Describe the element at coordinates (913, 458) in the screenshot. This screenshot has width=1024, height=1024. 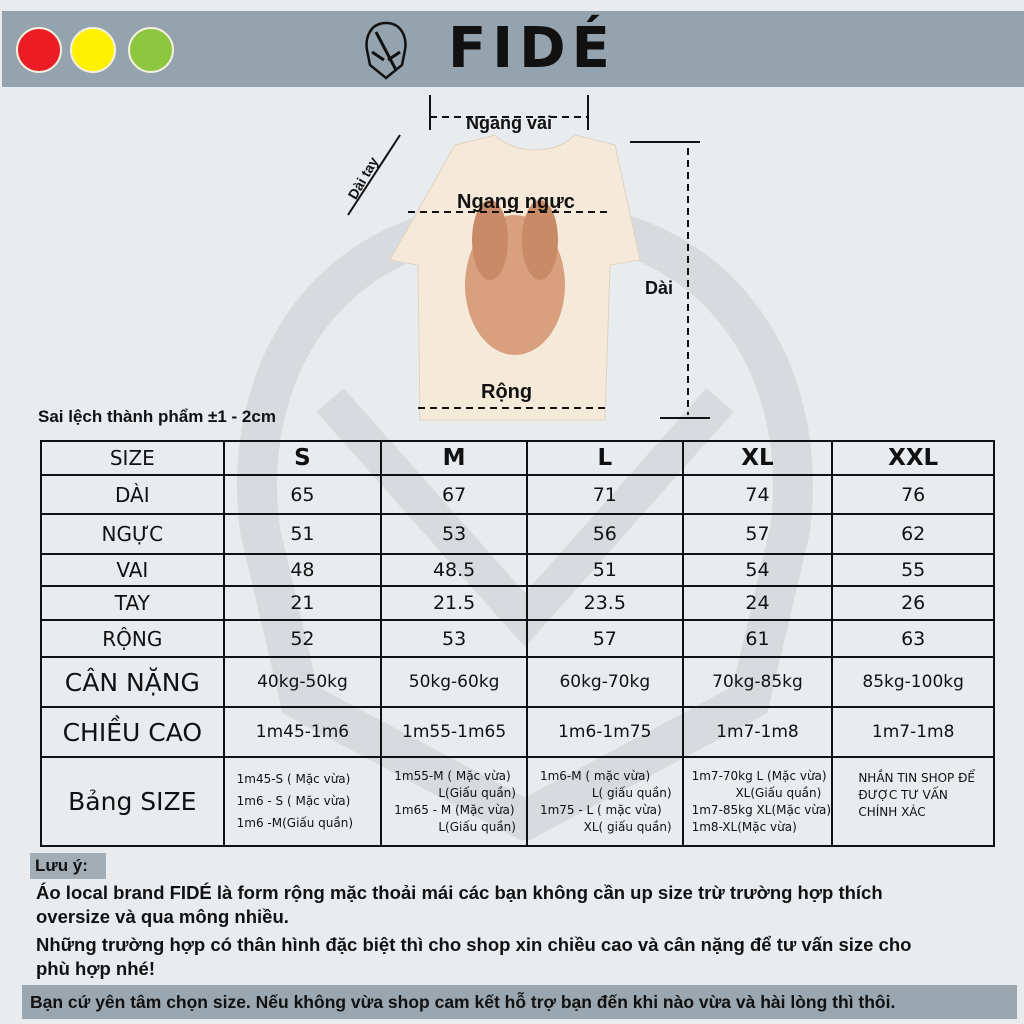
I see `header-cell: XXL` at that location.